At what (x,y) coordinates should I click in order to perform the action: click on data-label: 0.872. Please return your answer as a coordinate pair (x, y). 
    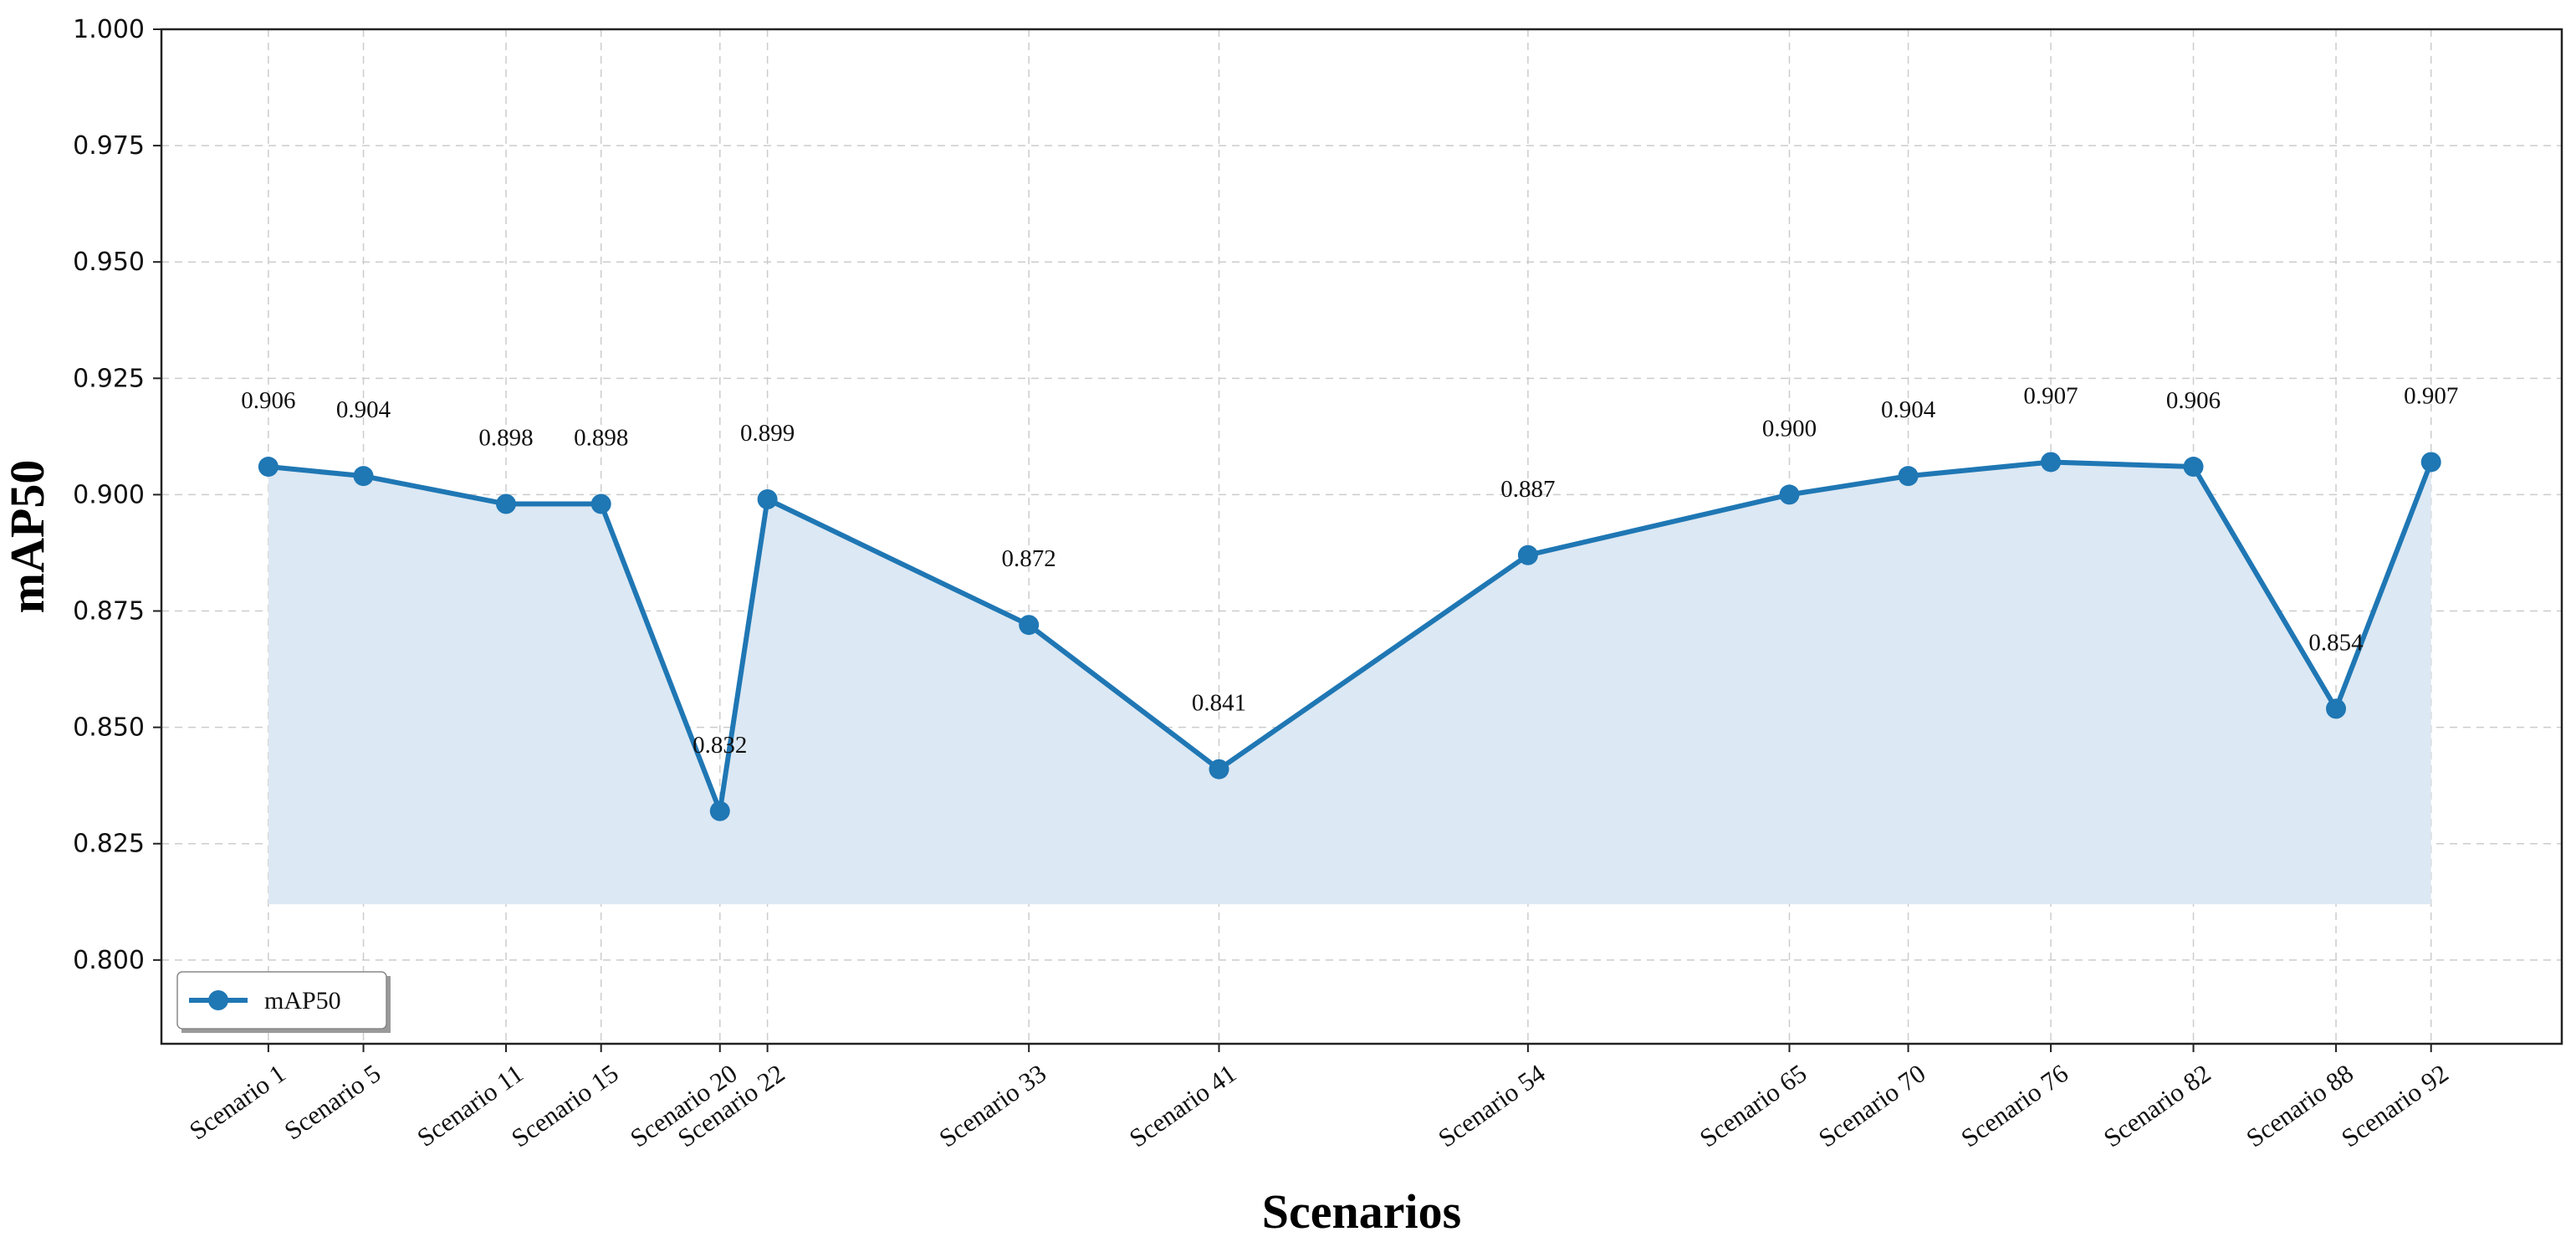
    Looking at the image, I should click on (1029, 558).